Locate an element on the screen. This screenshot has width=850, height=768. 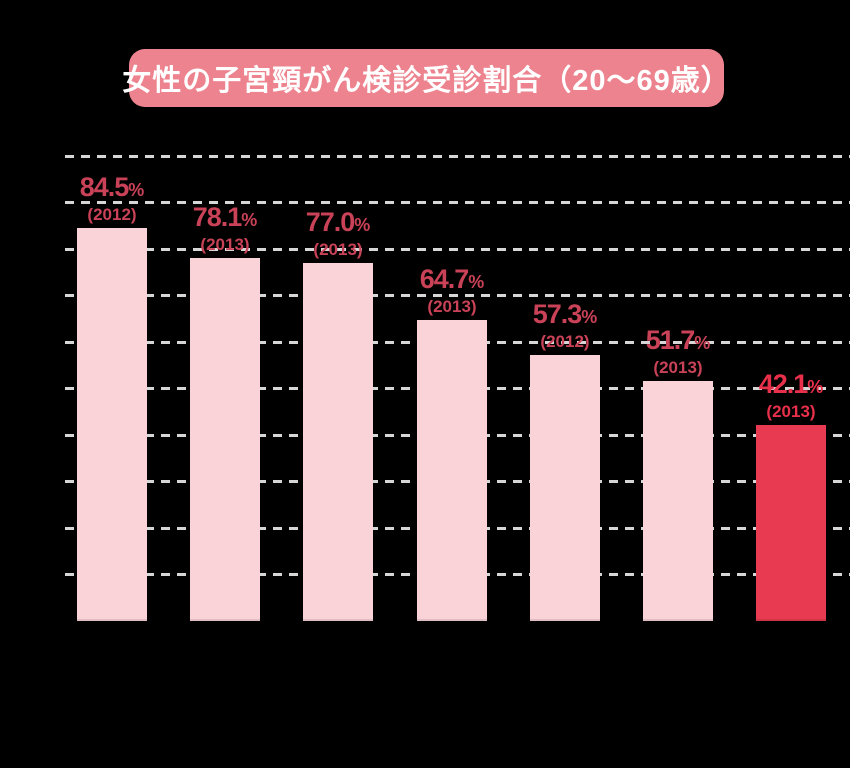
bar-label-6: 51.7% (2013) is located at coordinates (678, 352).